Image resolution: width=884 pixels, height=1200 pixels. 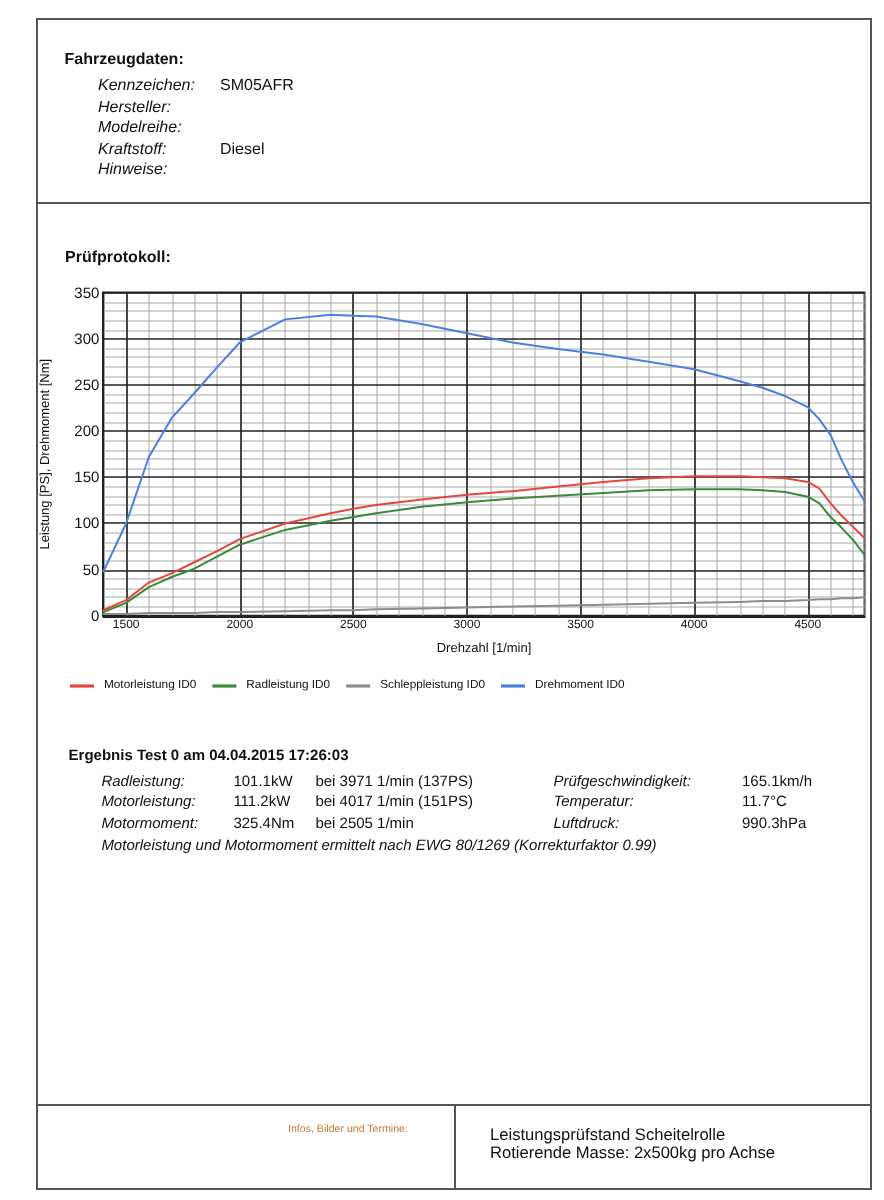 What do you see at coordinates (134, 106) in the screenshot?
I see `text: Hersteller:` at bounding box center [134, 106].